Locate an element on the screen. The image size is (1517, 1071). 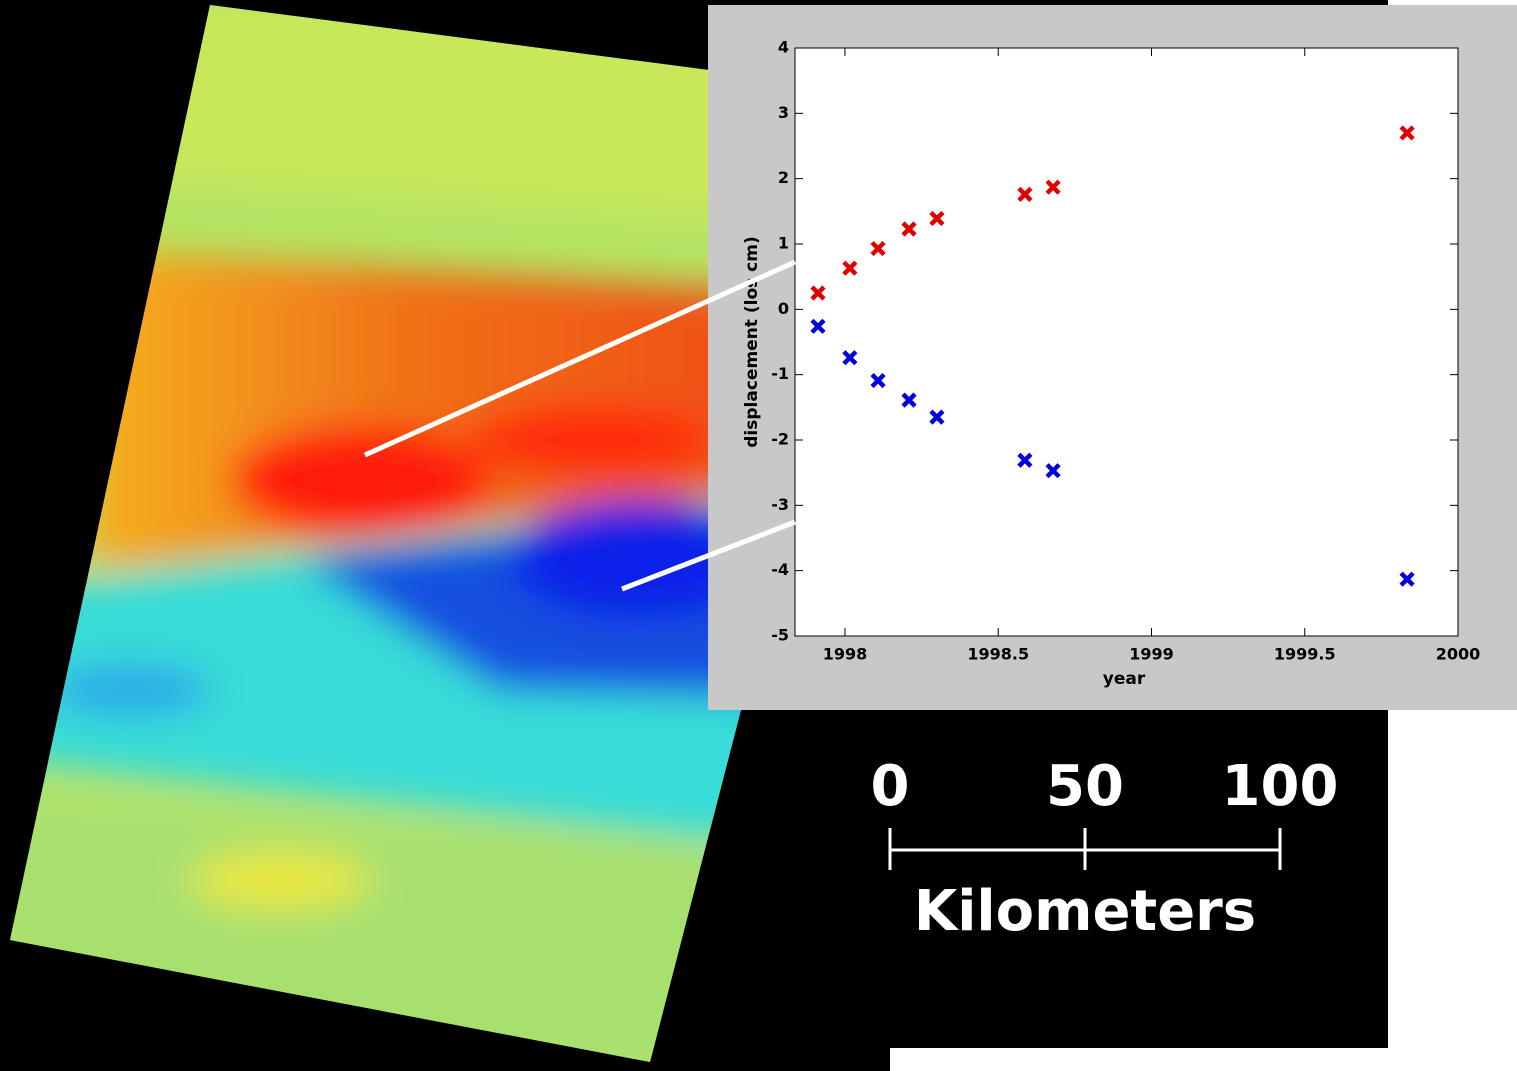
y-tick-label: 3 is located at coordinates (783, 112).